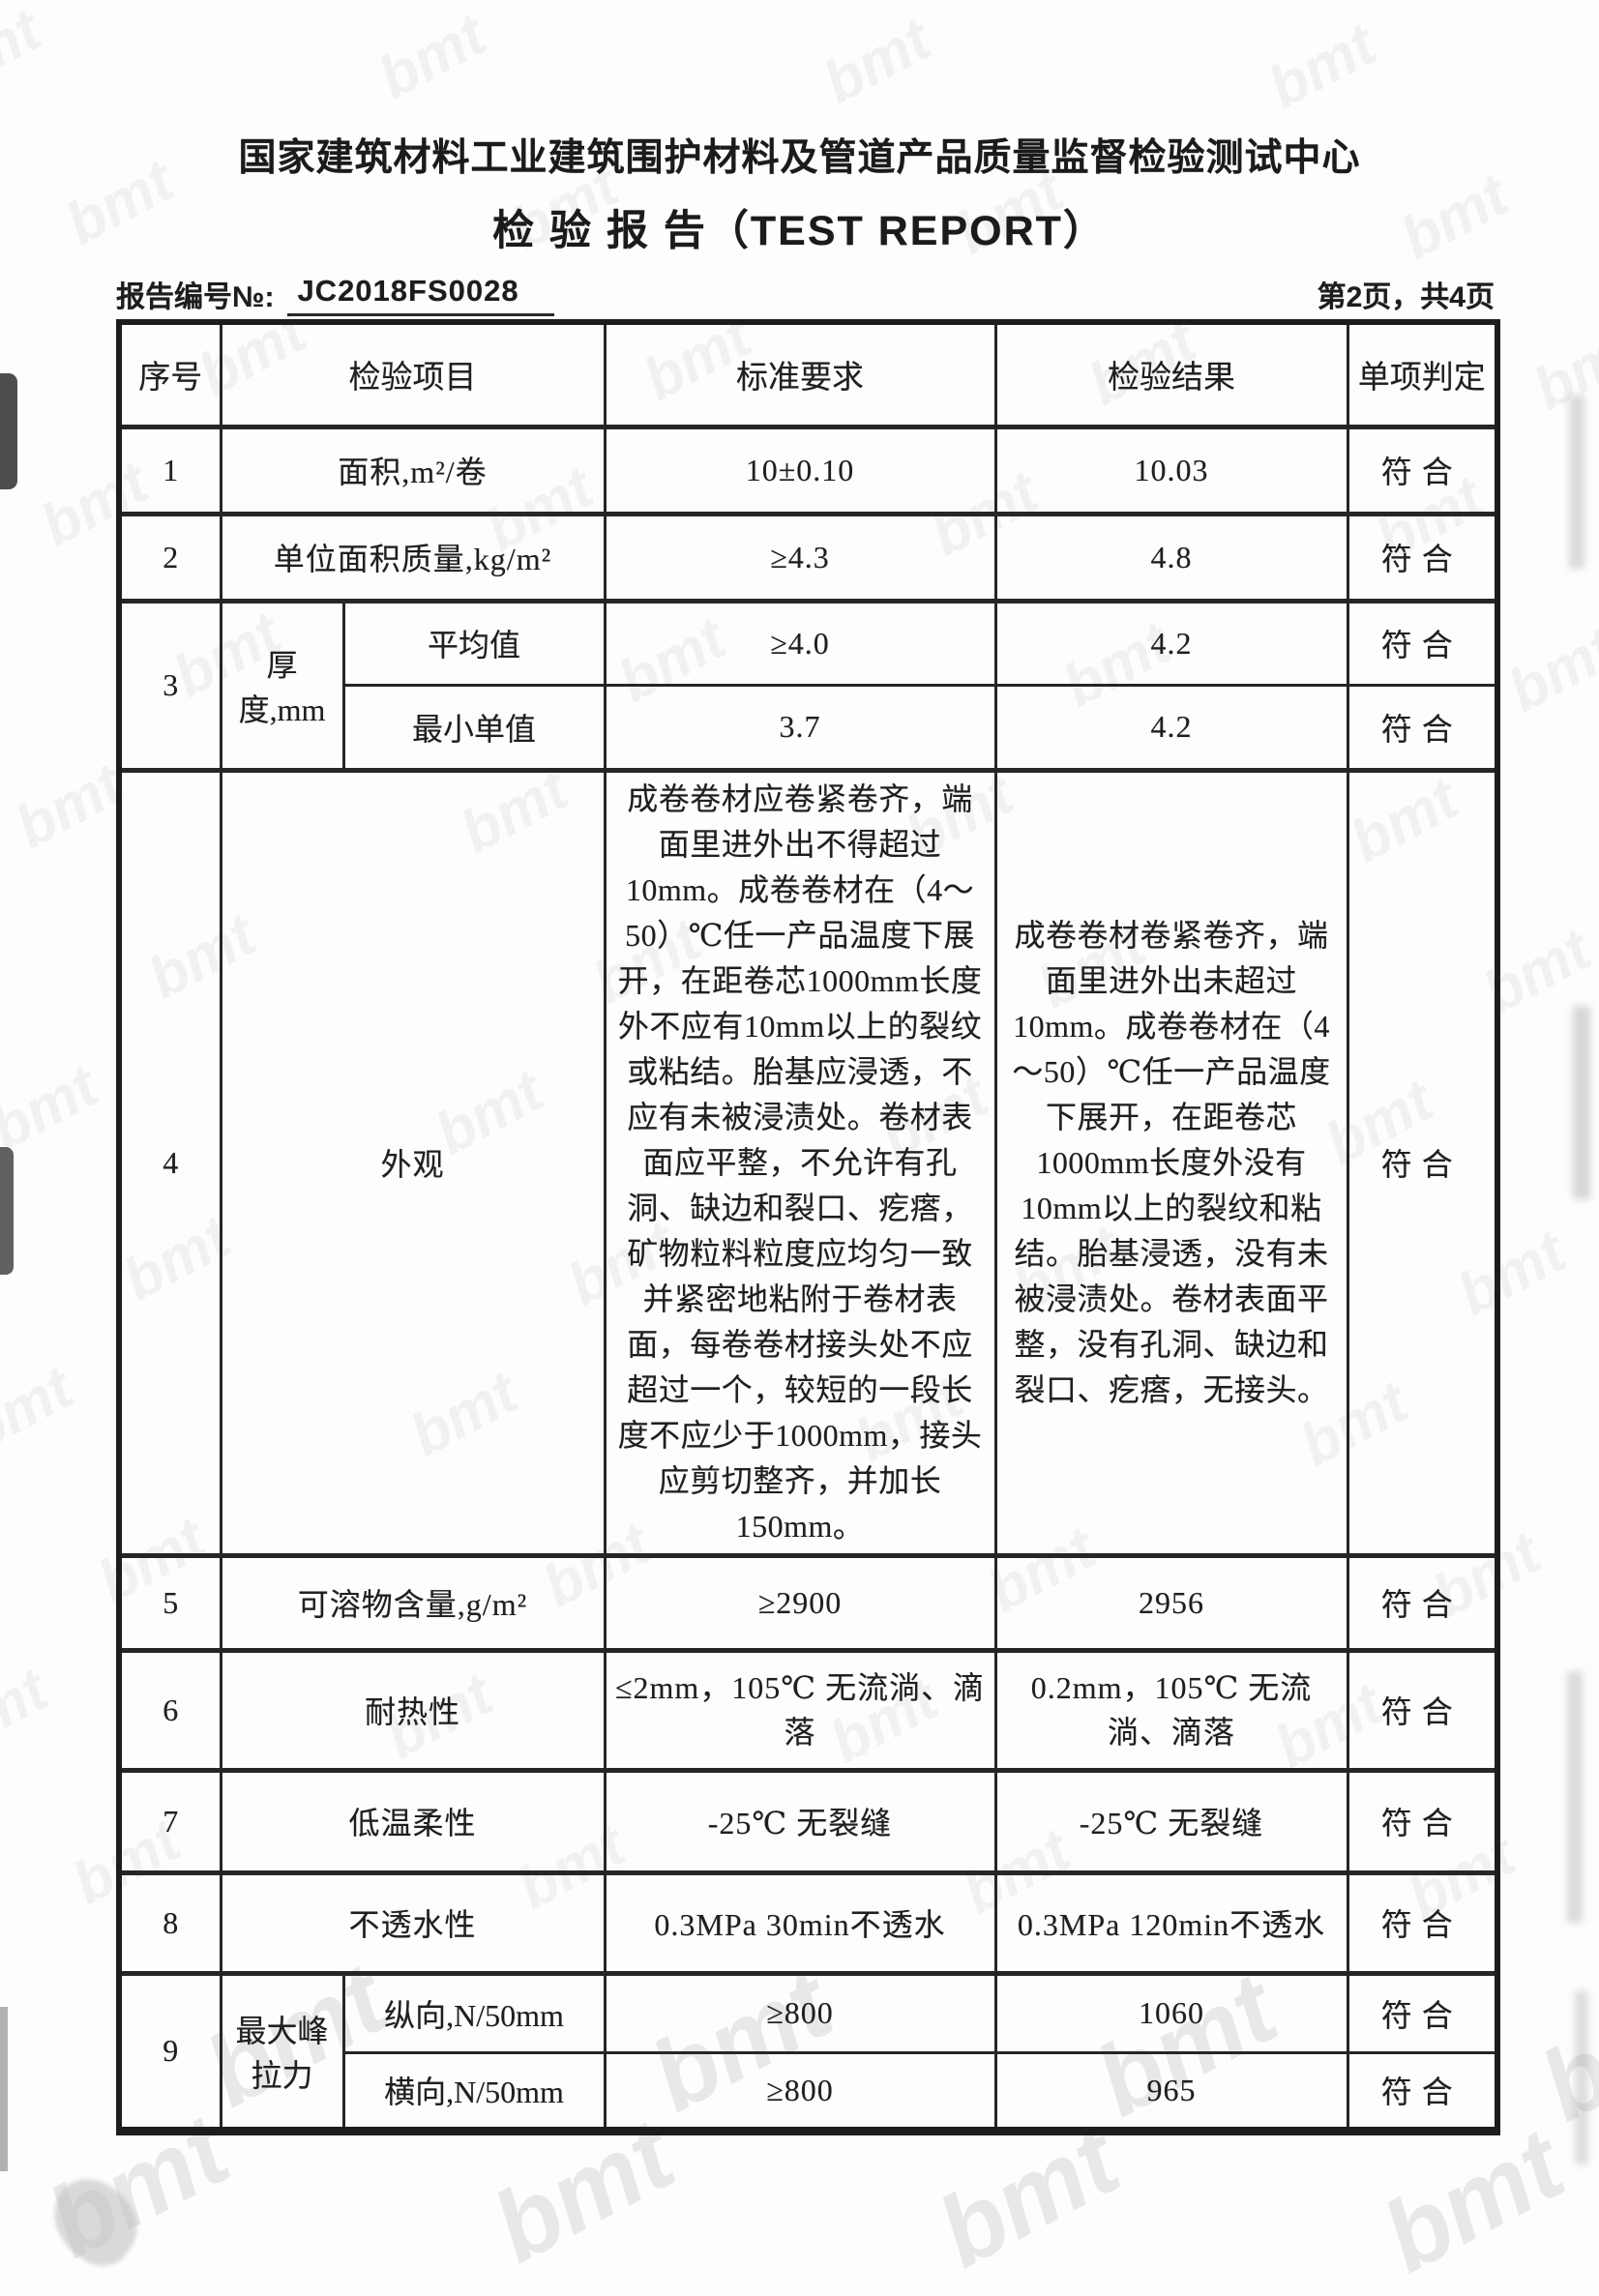 This screenshot has width=1599, height=2296. What do you see at coordinates (1171, 2091) in the screenshot?
I see `cell-result: 965` at bounding box center [1171, 2091].